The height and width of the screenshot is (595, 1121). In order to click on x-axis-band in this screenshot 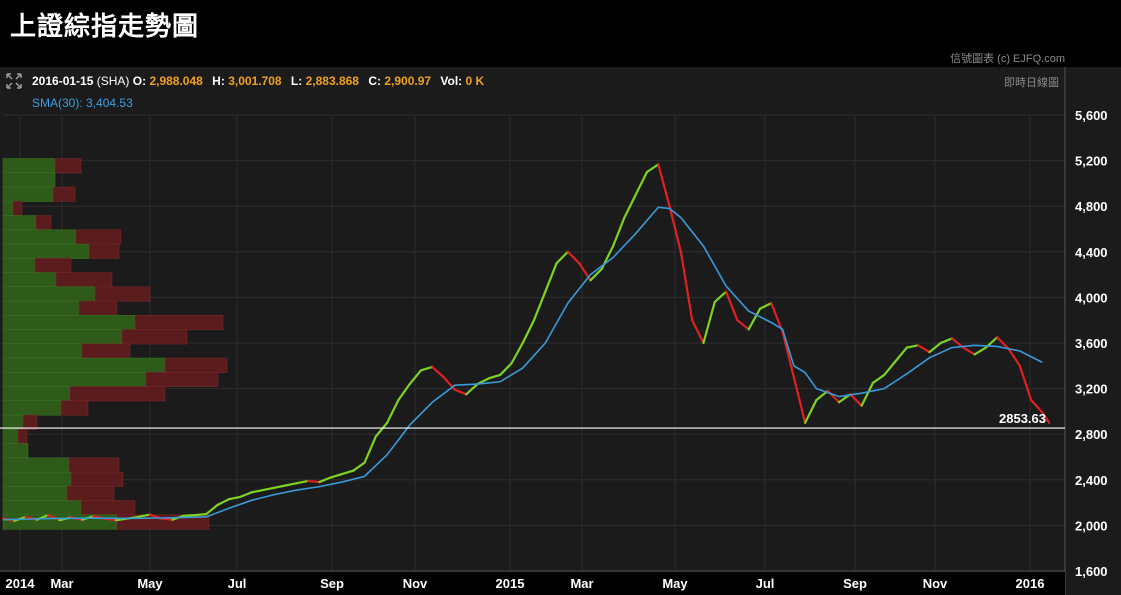, I will do `click(532, 583)`.